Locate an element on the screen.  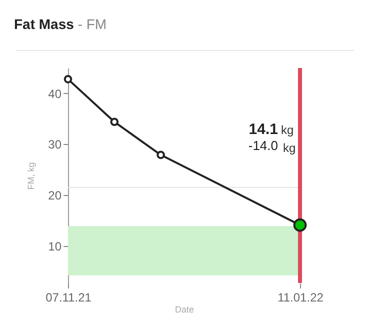
annotation: -14.0 kg is located at coordinates (272, 146).